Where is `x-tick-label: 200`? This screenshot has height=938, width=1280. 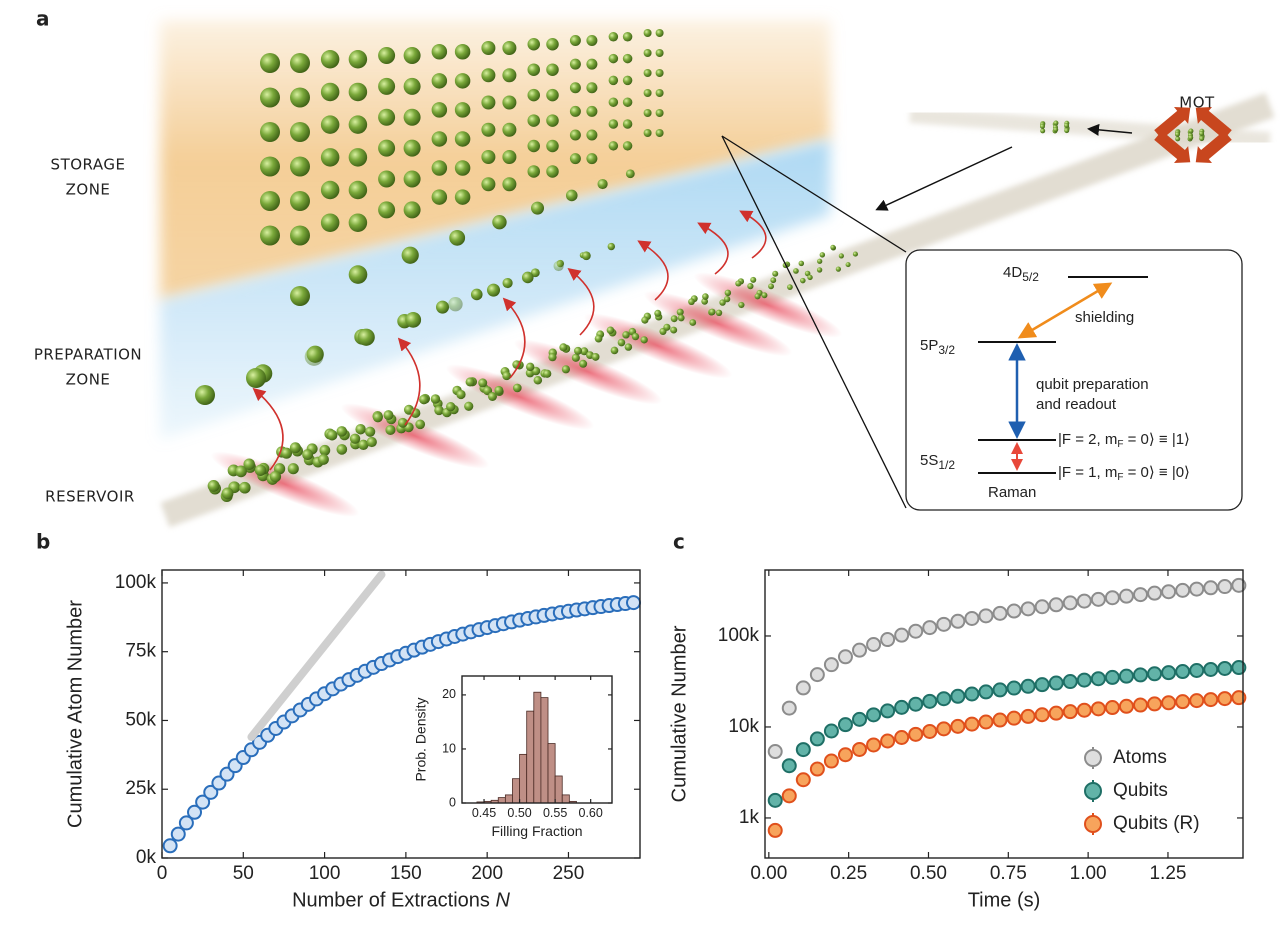
x-tick-label: 200 is located at coordinates (487, 873).